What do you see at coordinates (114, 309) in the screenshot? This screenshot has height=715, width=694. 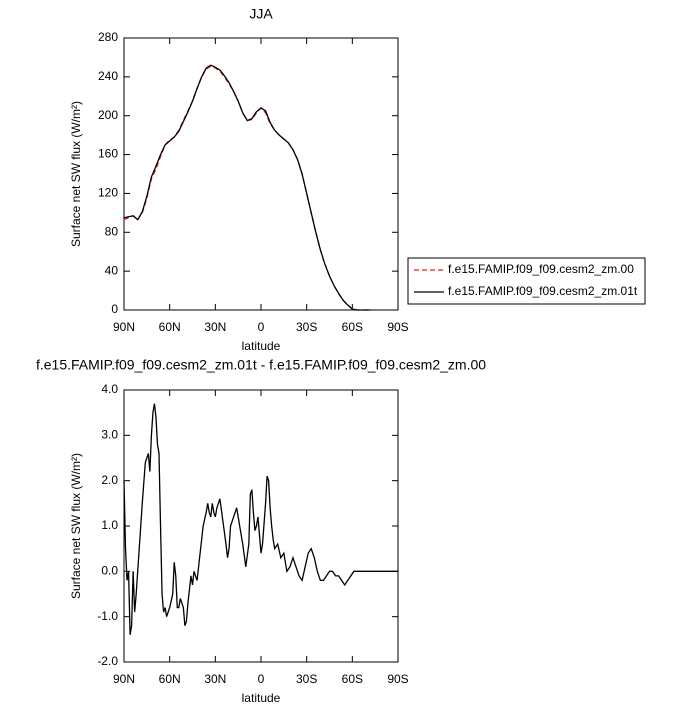 I see `y-tick-label: 0` at bounding box center [114, 309].